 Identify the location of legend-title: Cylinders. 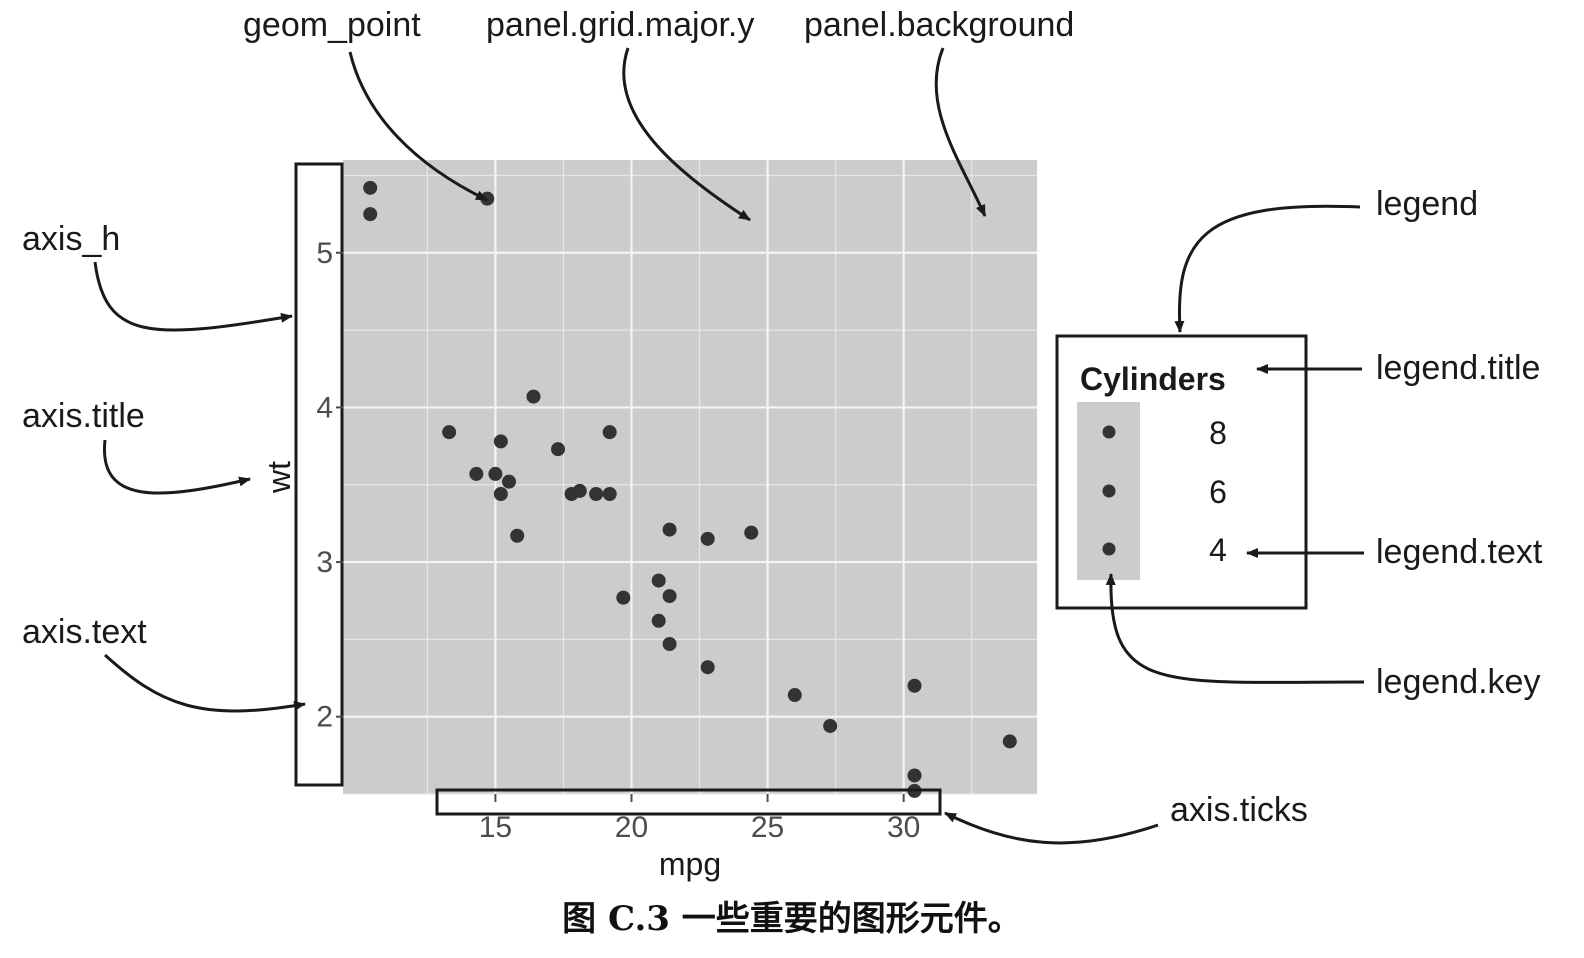
(1153, 379).